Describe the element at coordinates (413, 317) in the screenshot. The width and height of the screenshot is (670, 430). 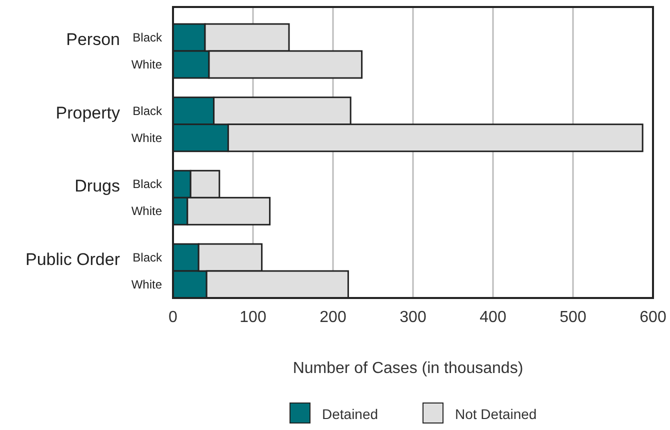
I see `x-tick-label: 300` at that location.